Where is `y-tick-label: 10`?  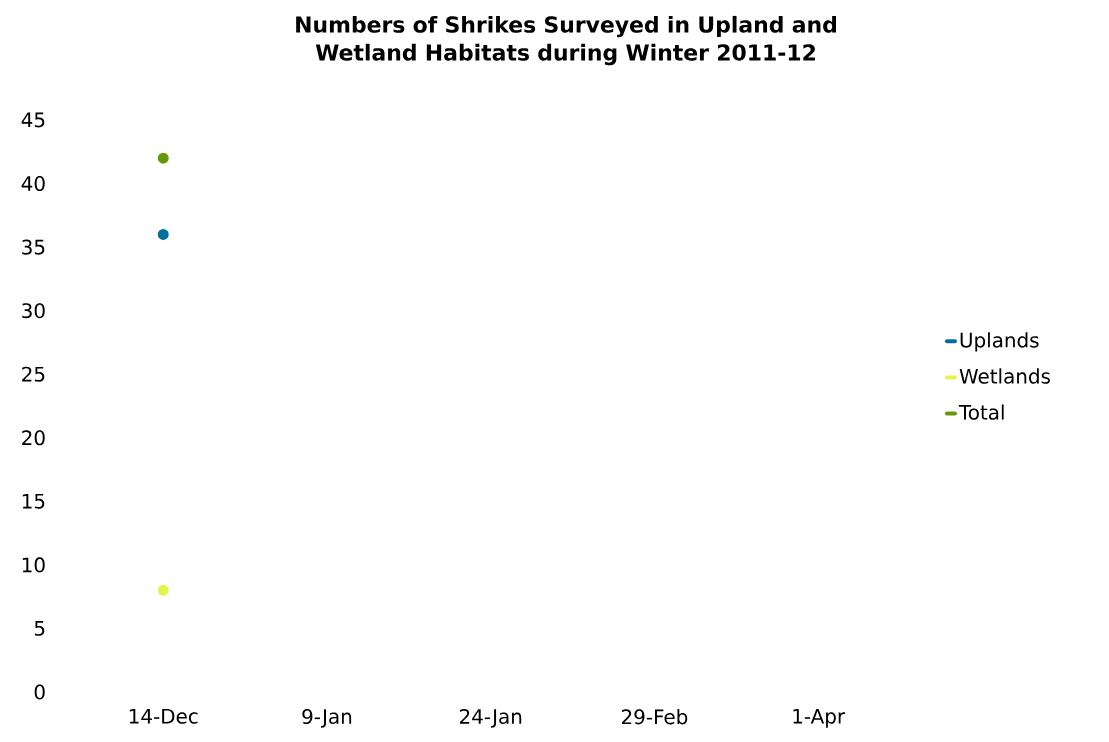
y-tick-label: 10 is located at coordinates (33, 565).